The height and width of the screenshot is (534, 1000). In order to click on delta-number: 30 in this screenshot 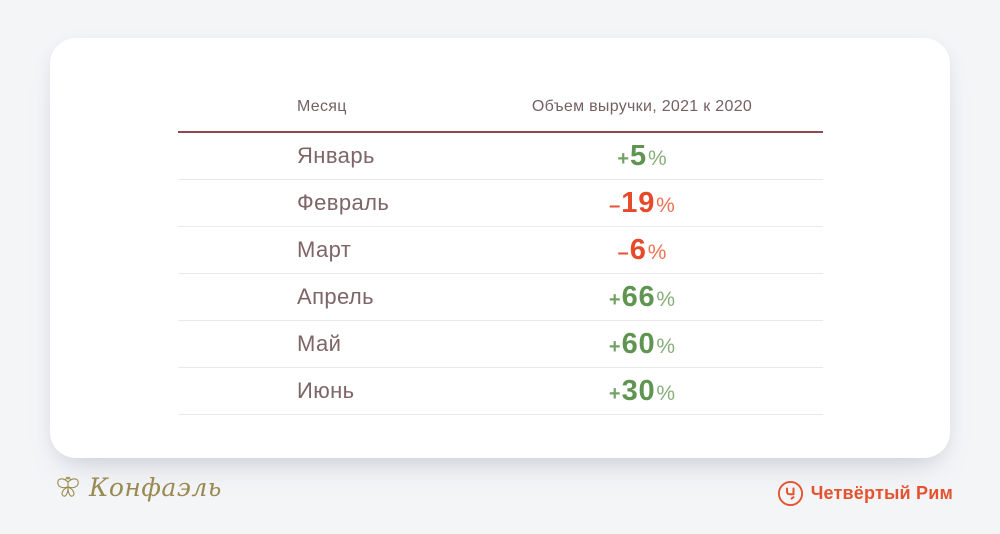, I will do `click(638, 390)`.